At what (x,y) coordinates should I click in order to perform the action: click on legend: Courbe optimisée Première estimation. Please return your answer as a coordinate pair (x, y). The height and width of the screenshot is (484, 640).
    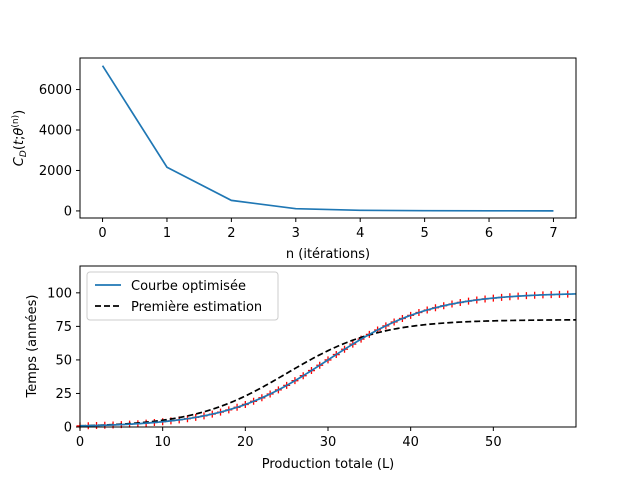
    Looking at the image, I should click on (182, 296).